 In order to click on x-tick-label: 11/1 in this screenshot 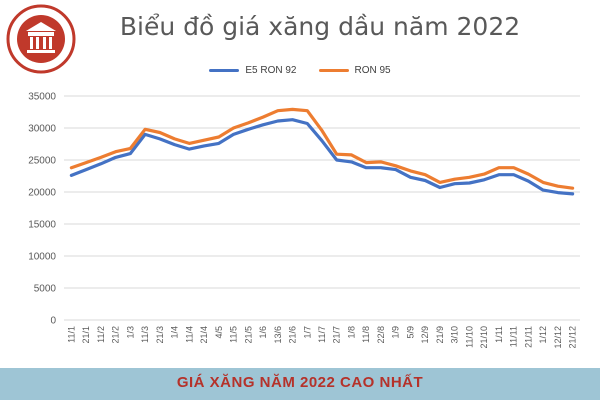, I will do `click(71, 334)`.